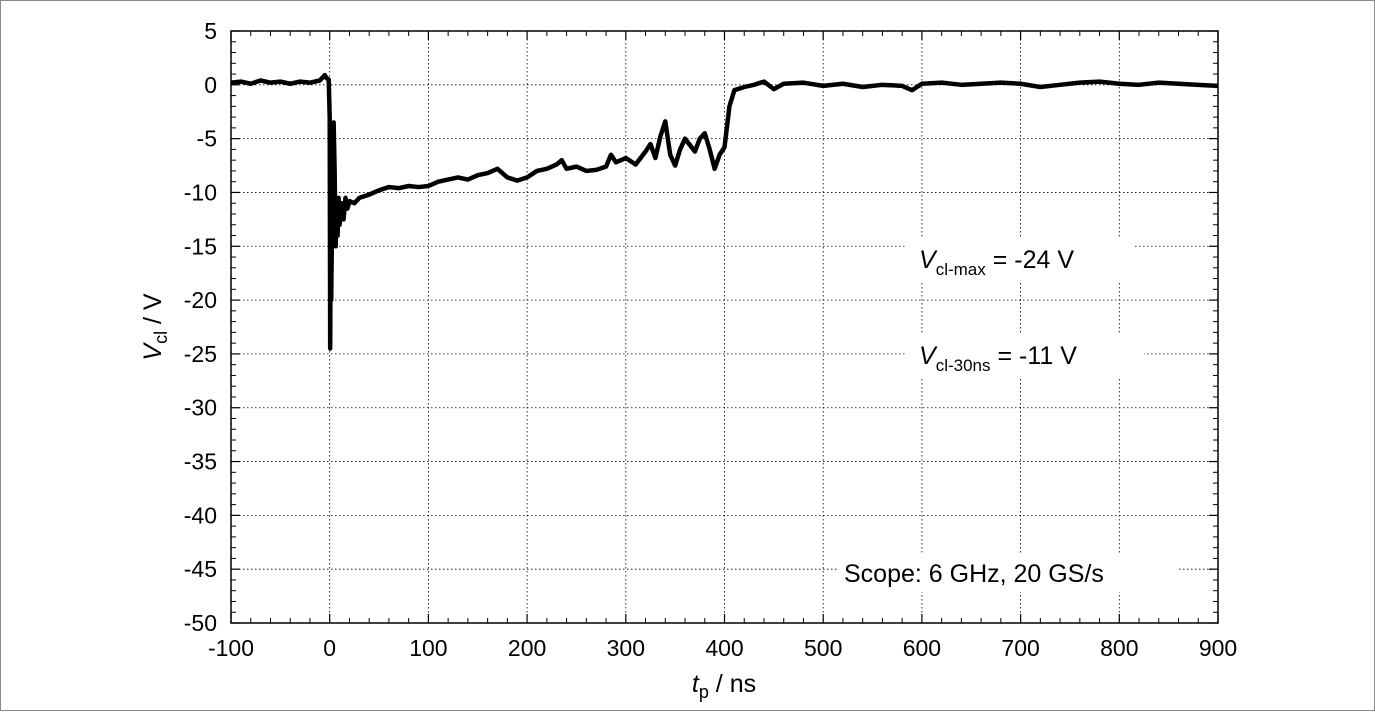  I want to click on x-tick-label: 300, so click(626, 648).